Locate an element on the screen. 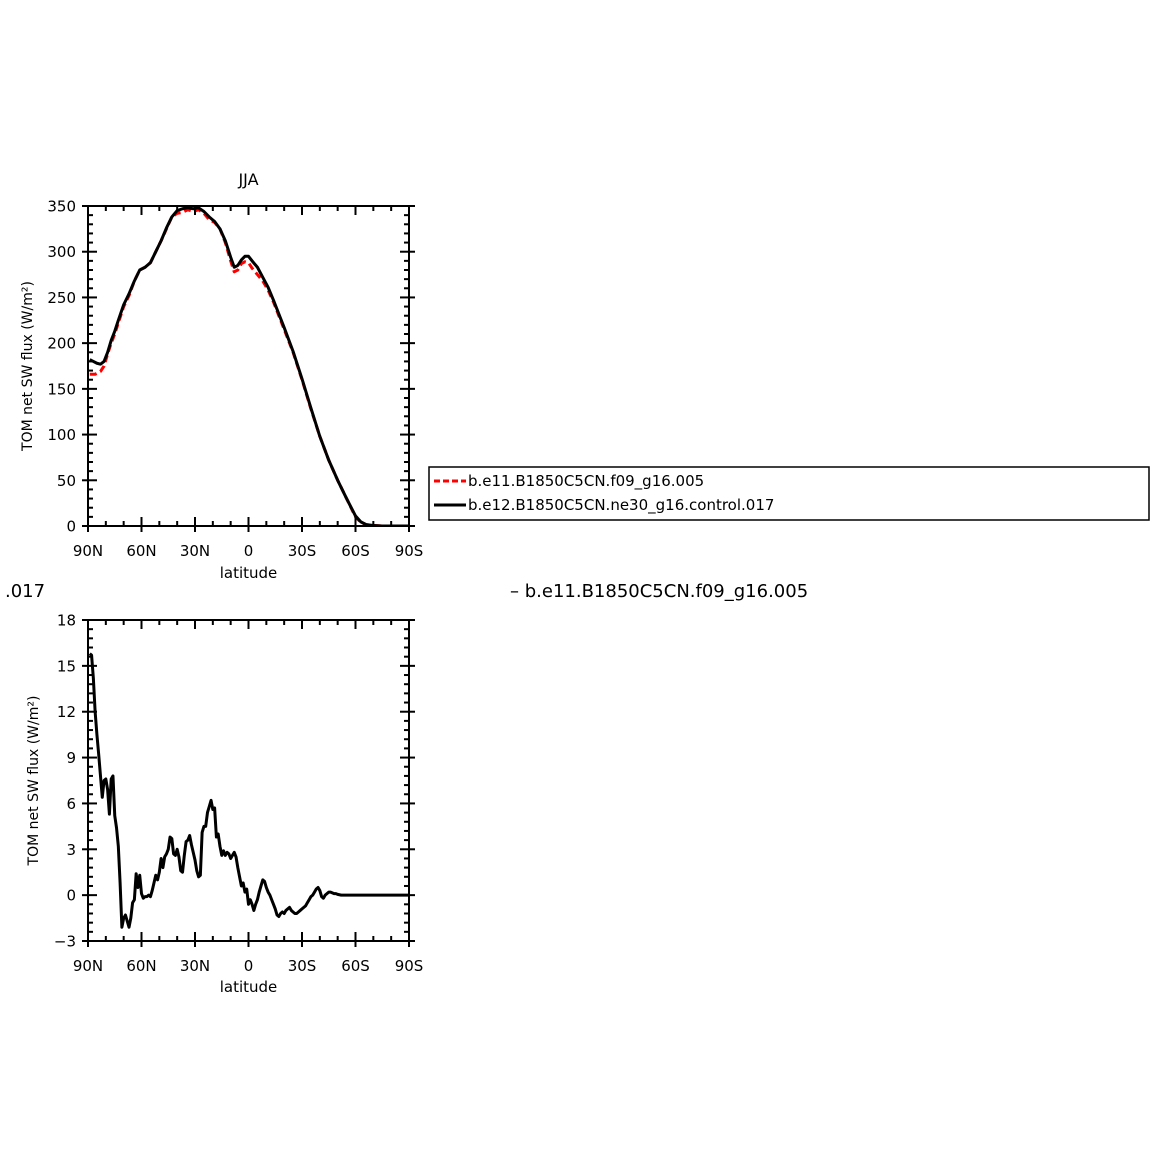  y-tick-label: 18 is located at coordinates (66, 621).